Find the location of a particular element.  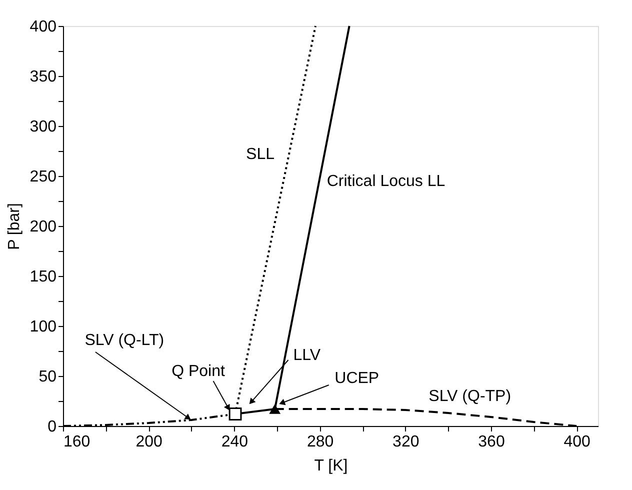

x-tick-label: 240 is located at coordinates (234, 442).